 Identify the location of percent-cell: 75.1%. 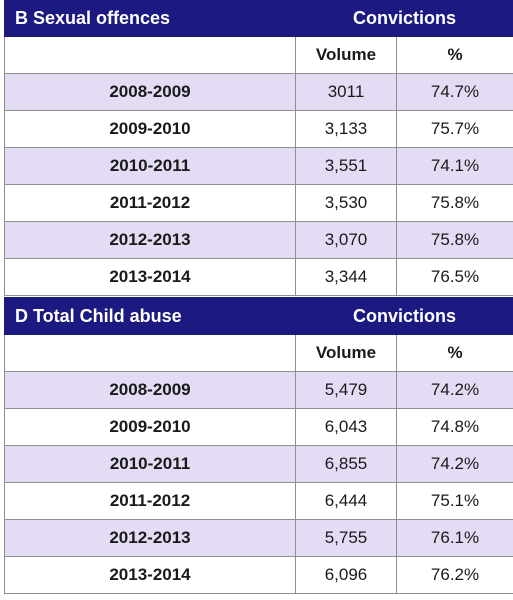
(454, 501).